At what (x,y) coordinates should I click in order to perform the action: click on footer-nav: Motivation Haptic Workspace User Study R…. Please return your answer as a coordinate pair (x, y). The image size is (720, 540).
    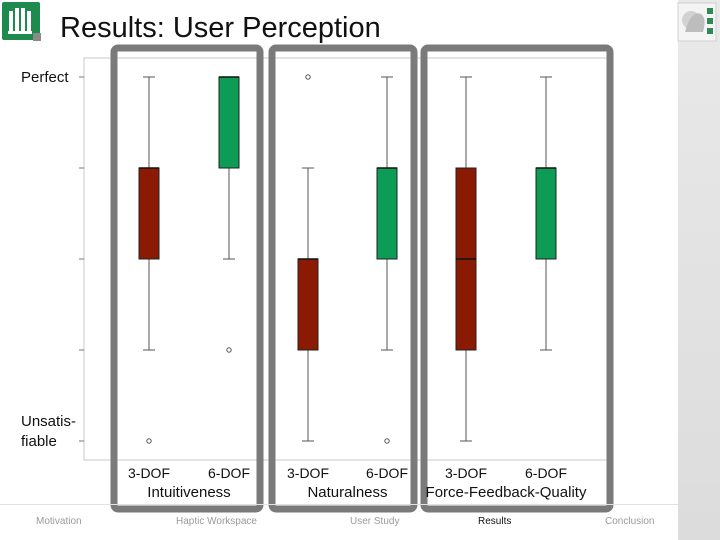
    Looking at the image, I should click on (339, 522).